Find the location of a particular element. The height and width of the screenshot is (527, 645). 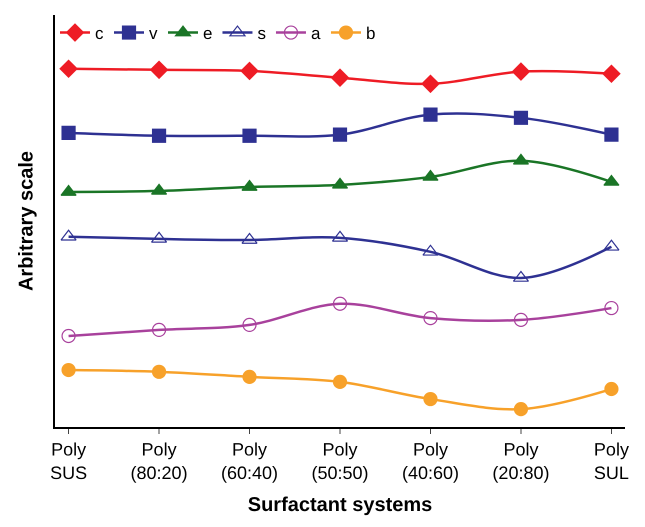

legend-label: c is located at coordinates (99, 34).